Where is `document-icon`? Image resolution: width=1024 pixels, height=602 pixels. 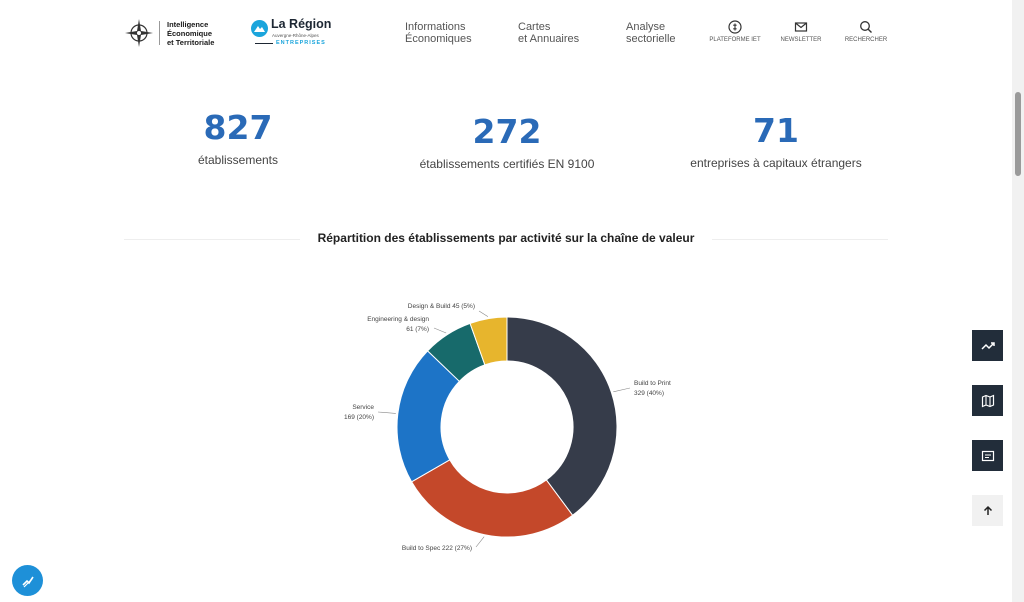
document-icon is located at coordinates (987, 455).